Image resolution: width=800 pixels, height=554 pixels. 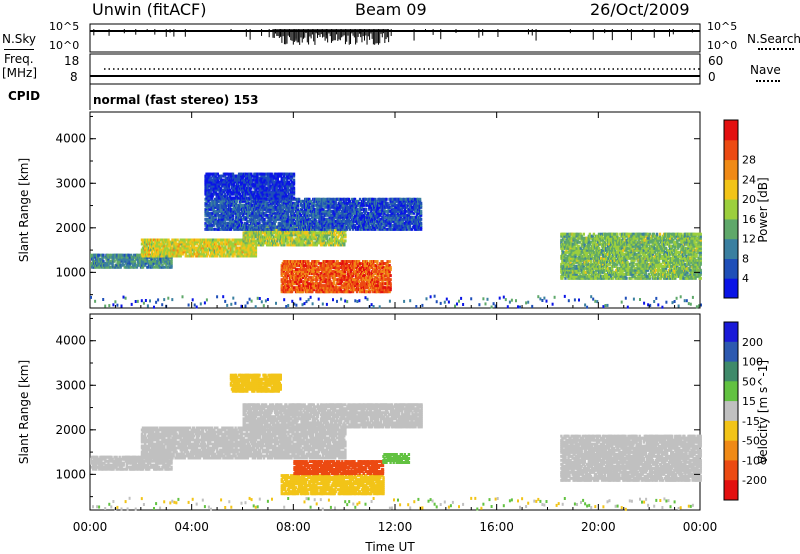 I want to click on freq-left-bottom: 8, so click(x=74, y=77).